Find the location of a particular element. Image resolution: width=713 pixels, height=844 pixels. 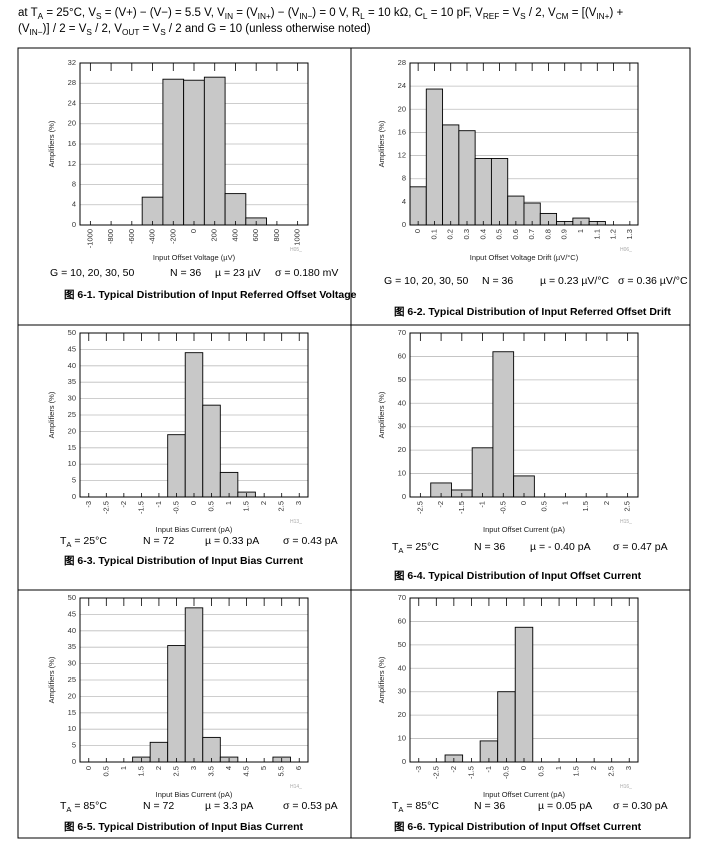

x-tick-label: -1000 is located at coordinates (89, 238).